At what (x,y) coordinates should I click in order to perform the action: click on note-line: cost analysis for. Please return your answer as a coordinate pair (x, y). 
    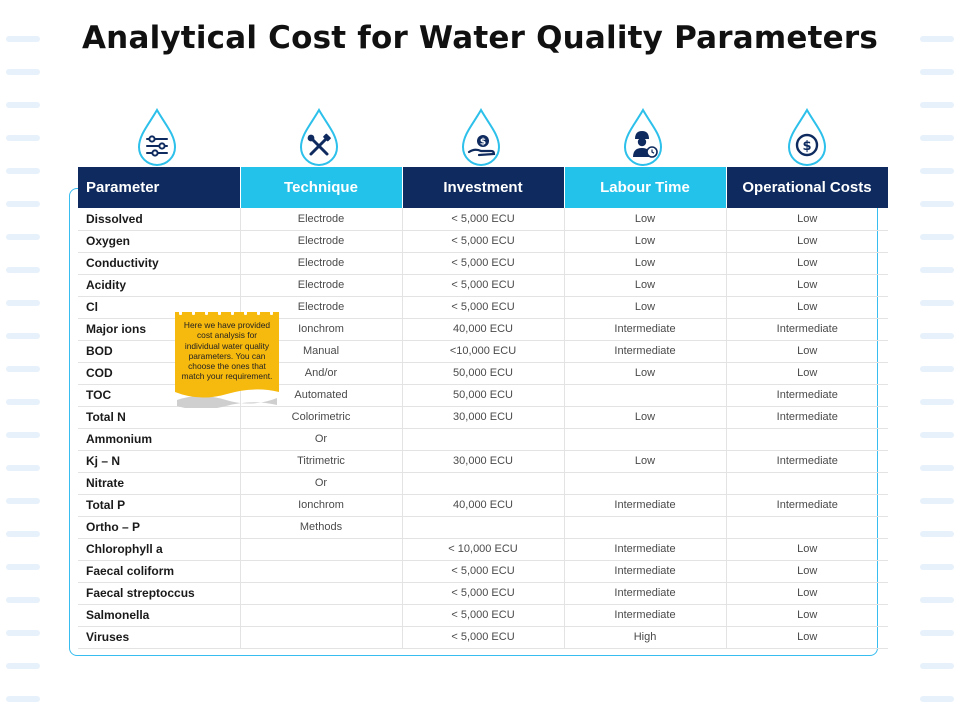
    Looking at the image, I should click on (227, 335).